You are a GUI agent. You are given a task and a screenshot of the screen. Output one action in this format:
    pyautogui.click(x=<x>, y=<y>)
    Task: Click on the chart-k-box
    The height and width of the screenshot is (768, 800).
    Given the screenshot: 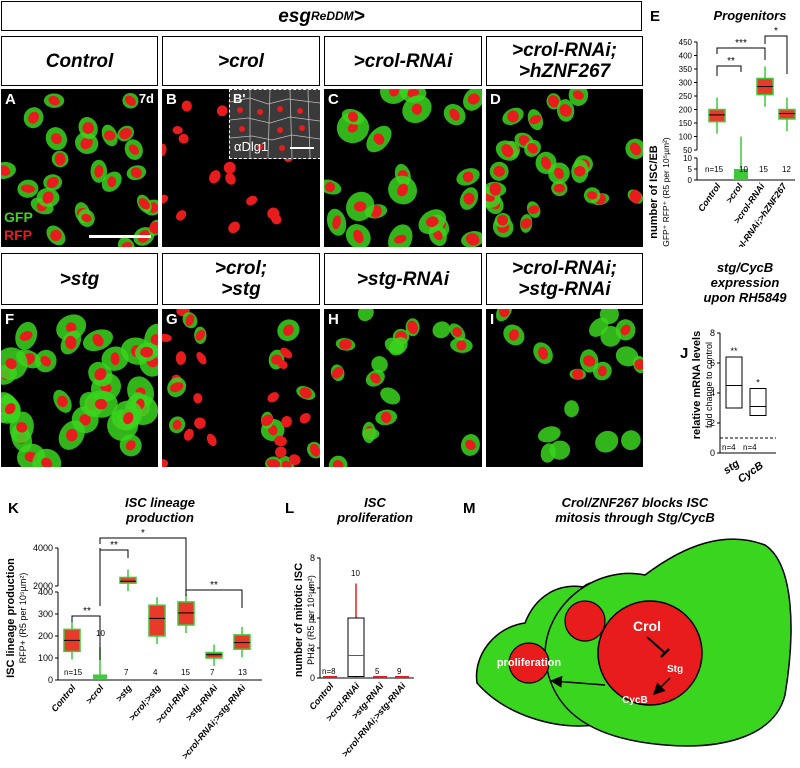 What is the action you would take?
    pyautogui.click(x=157, y=620)
    